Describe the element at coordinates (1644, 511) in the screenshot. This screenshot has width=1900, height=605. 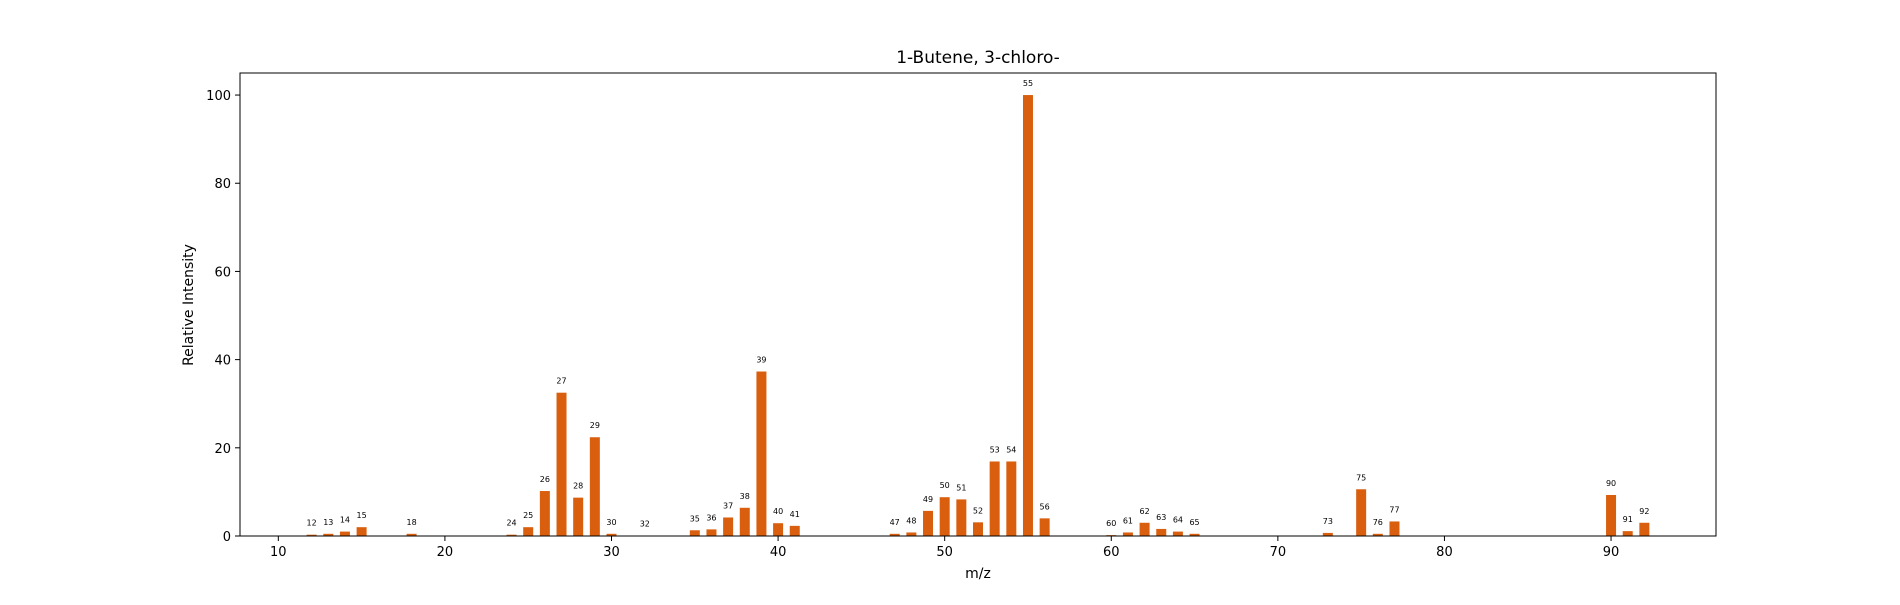
I see `bar-label-mz-92: 92` at that location.